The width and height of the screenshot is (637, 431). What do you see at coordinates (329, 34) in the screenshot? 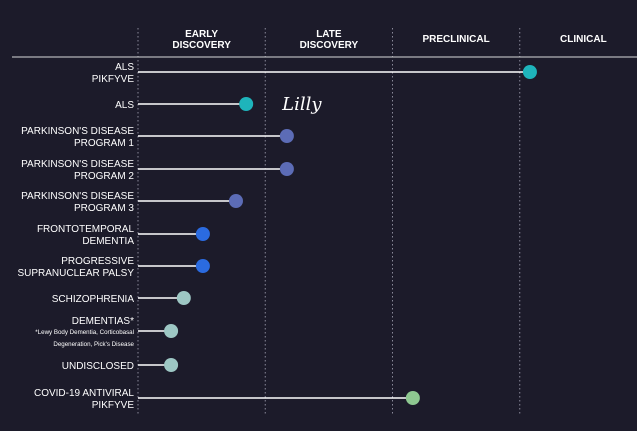
I see `stage-header-1-line1: LATE` at bounding box center [329, 34].